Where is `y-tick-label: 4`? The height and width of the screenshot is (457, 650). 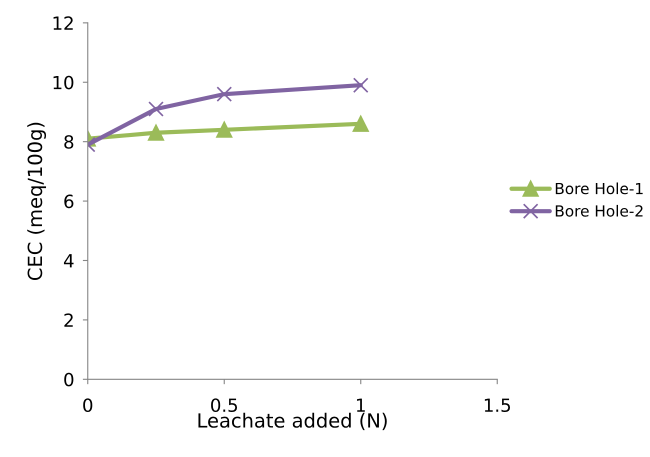
y-tick-label: 4 is located at coordinates (69, 261).